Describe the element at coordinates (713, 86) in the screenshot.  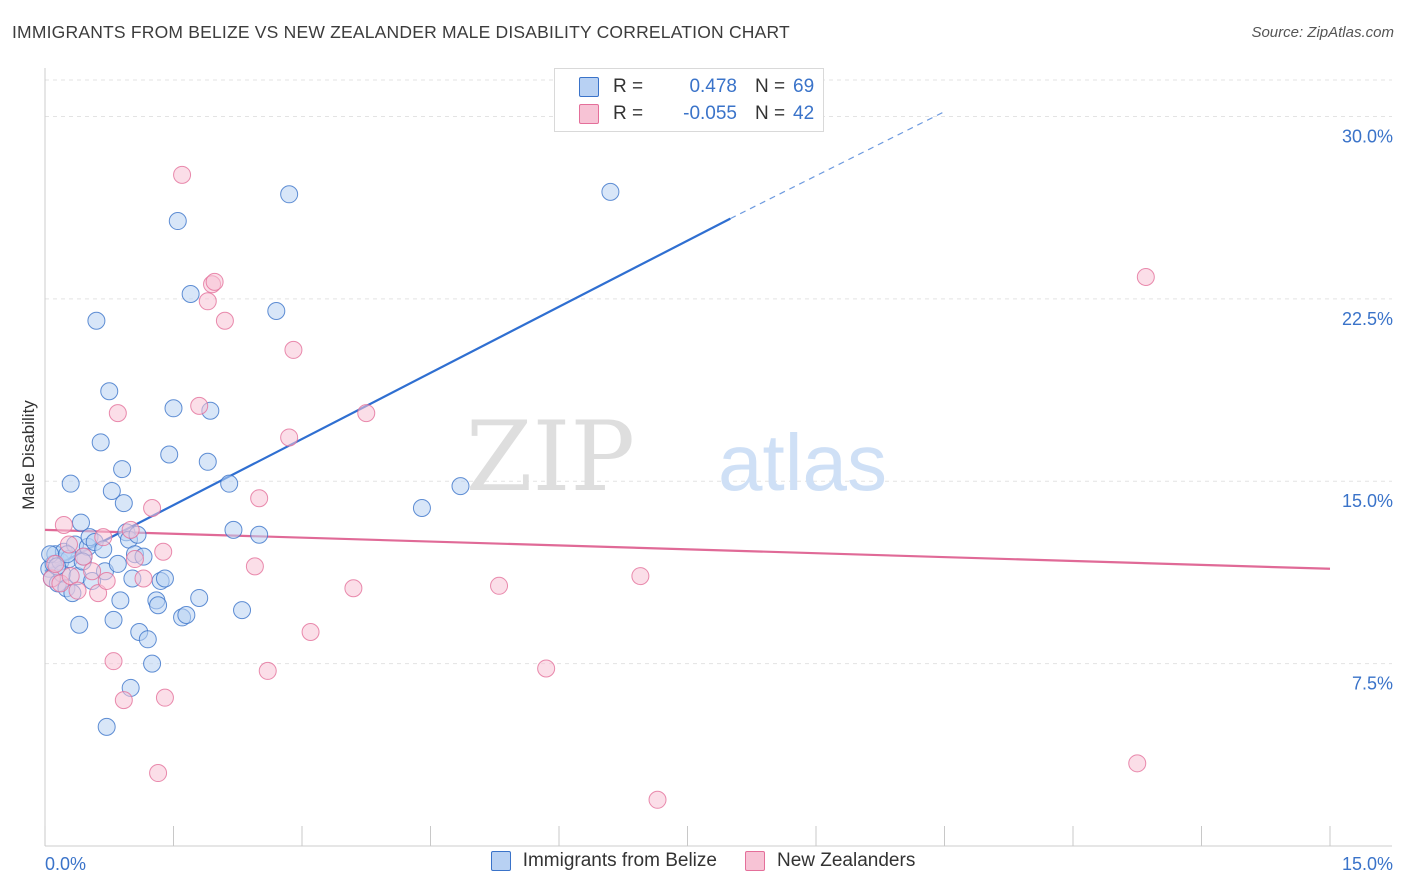
I see `legend-r-value: 0.478` at that location.